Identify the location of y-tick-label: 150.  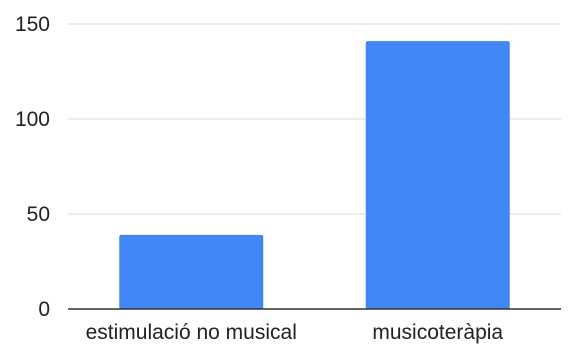
(32, 24).